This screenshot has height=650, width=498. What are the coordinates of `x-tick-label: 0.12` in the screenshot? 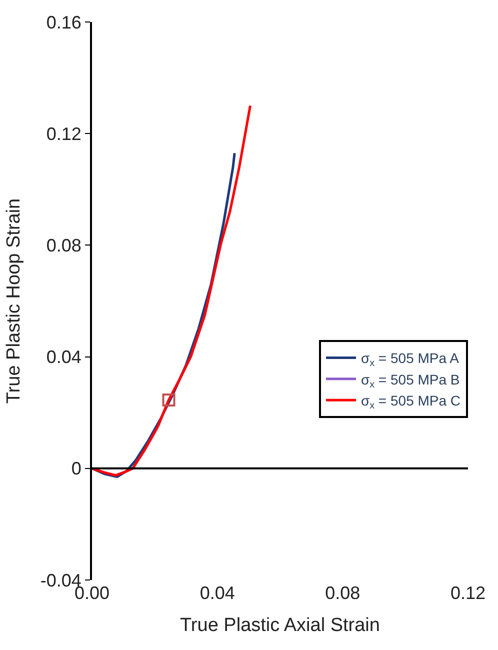 It's located at (468, 593).